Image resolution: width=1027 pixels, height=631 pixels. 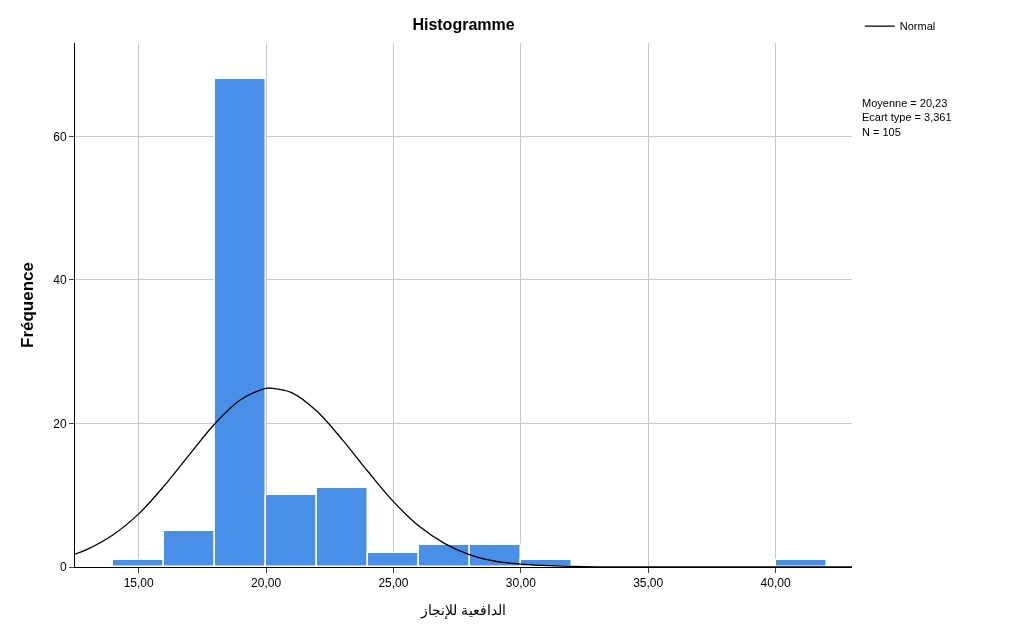 I want to click on chart-title: Histogramme, so click(x=463, y=25).